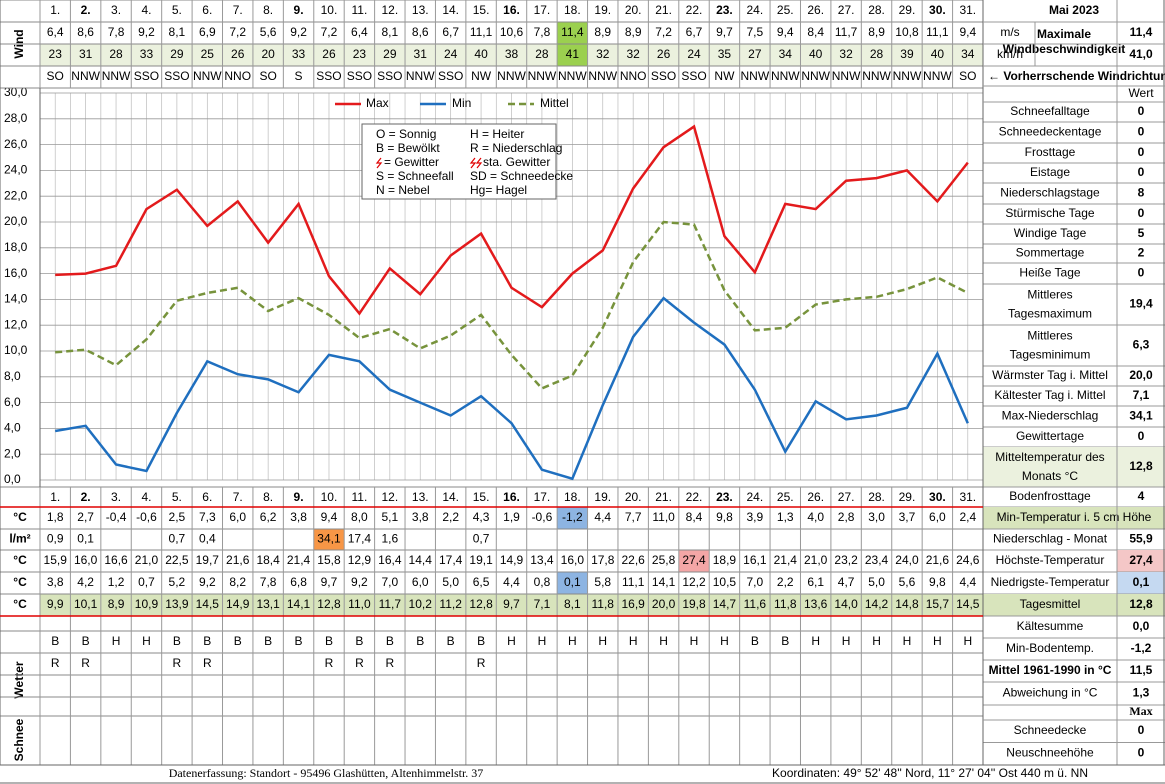 The height and width of the screenshot is (784, 1165). Describe the element at coordinates (572, 517) in the screenshot. I see `table-value: -1,2` at that location.